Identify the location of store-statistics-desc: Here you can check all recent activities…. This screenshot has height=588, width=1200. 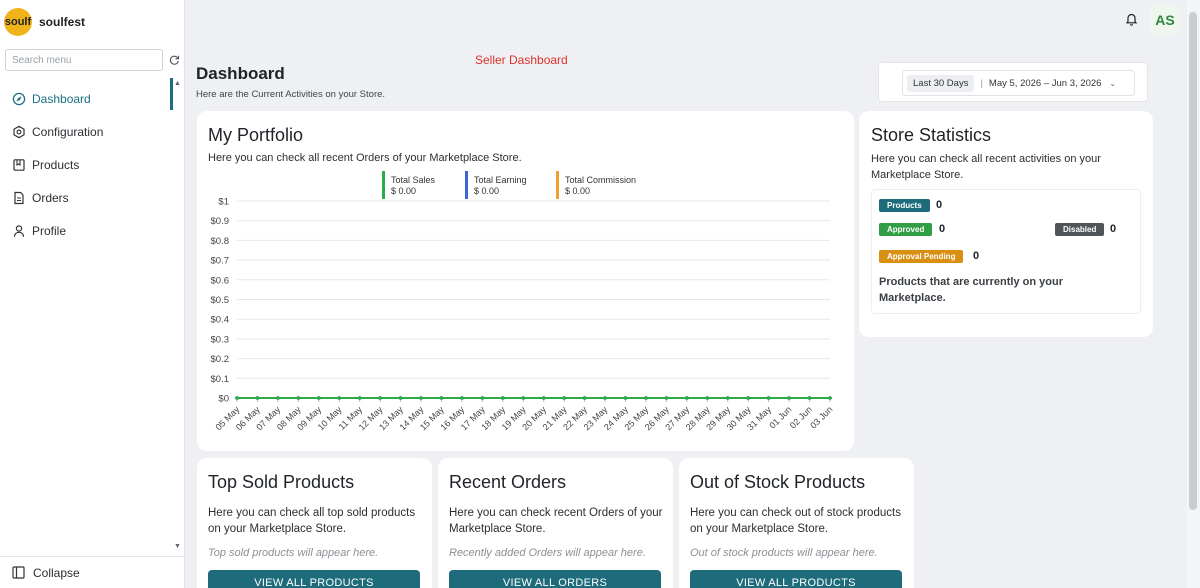
(986, 167).